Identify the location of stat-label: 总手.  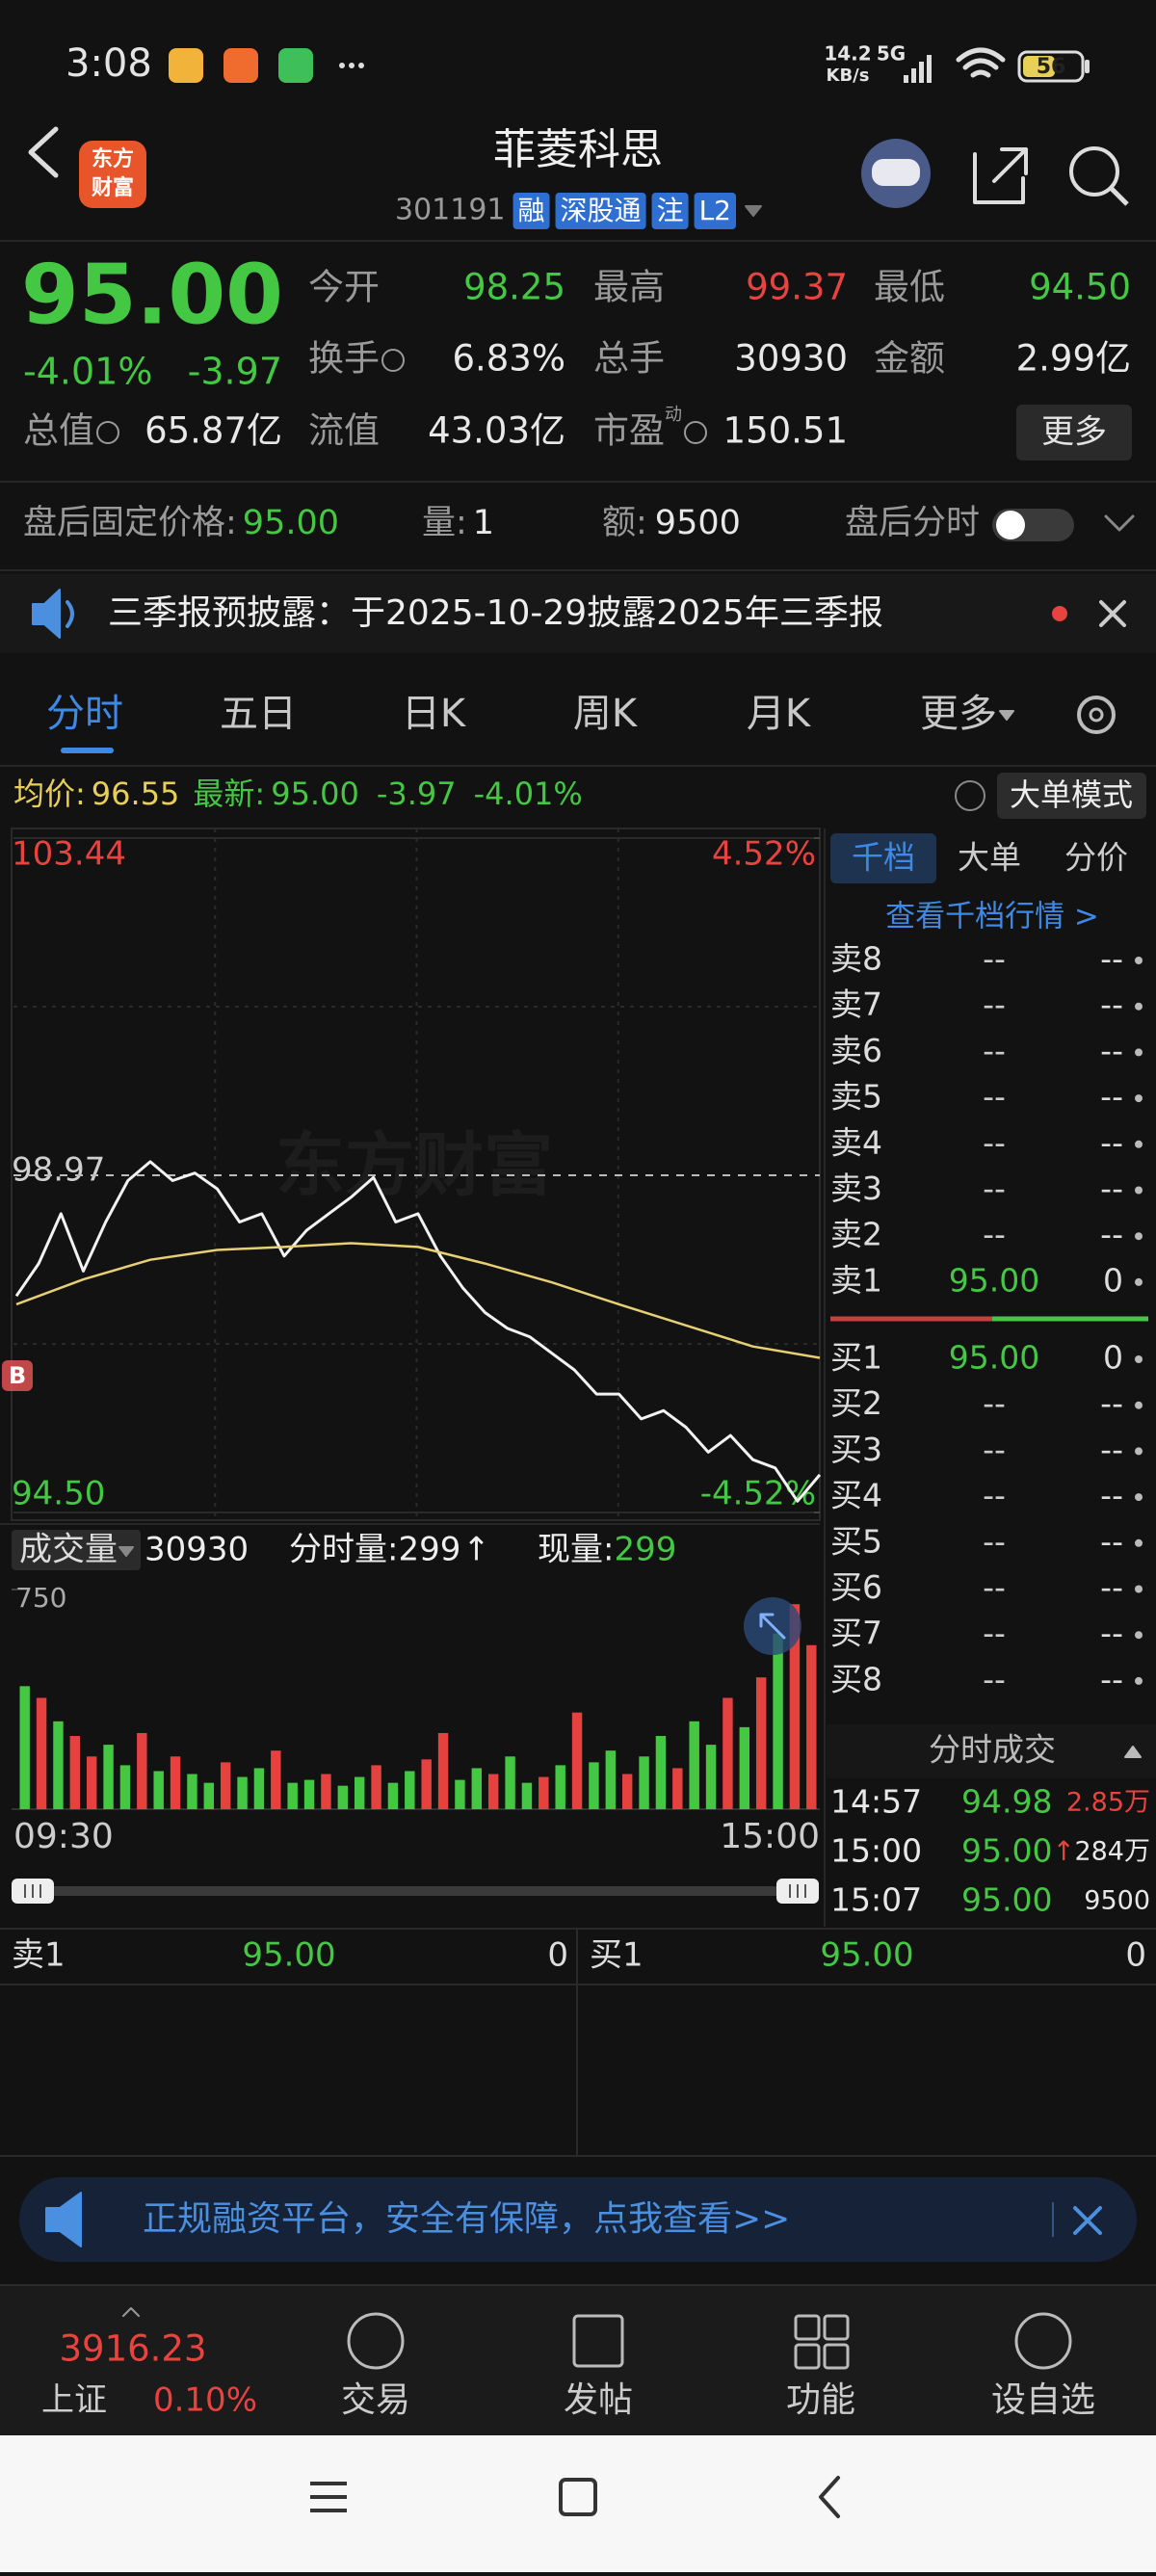
(629, 359).